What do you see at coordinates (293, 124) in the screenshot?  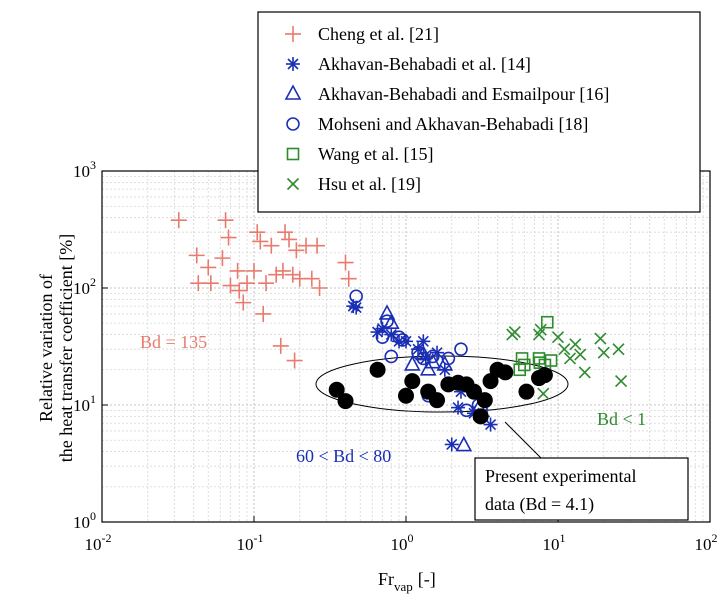 I see `legend-marker-circle` at bounding box center [293, 124].